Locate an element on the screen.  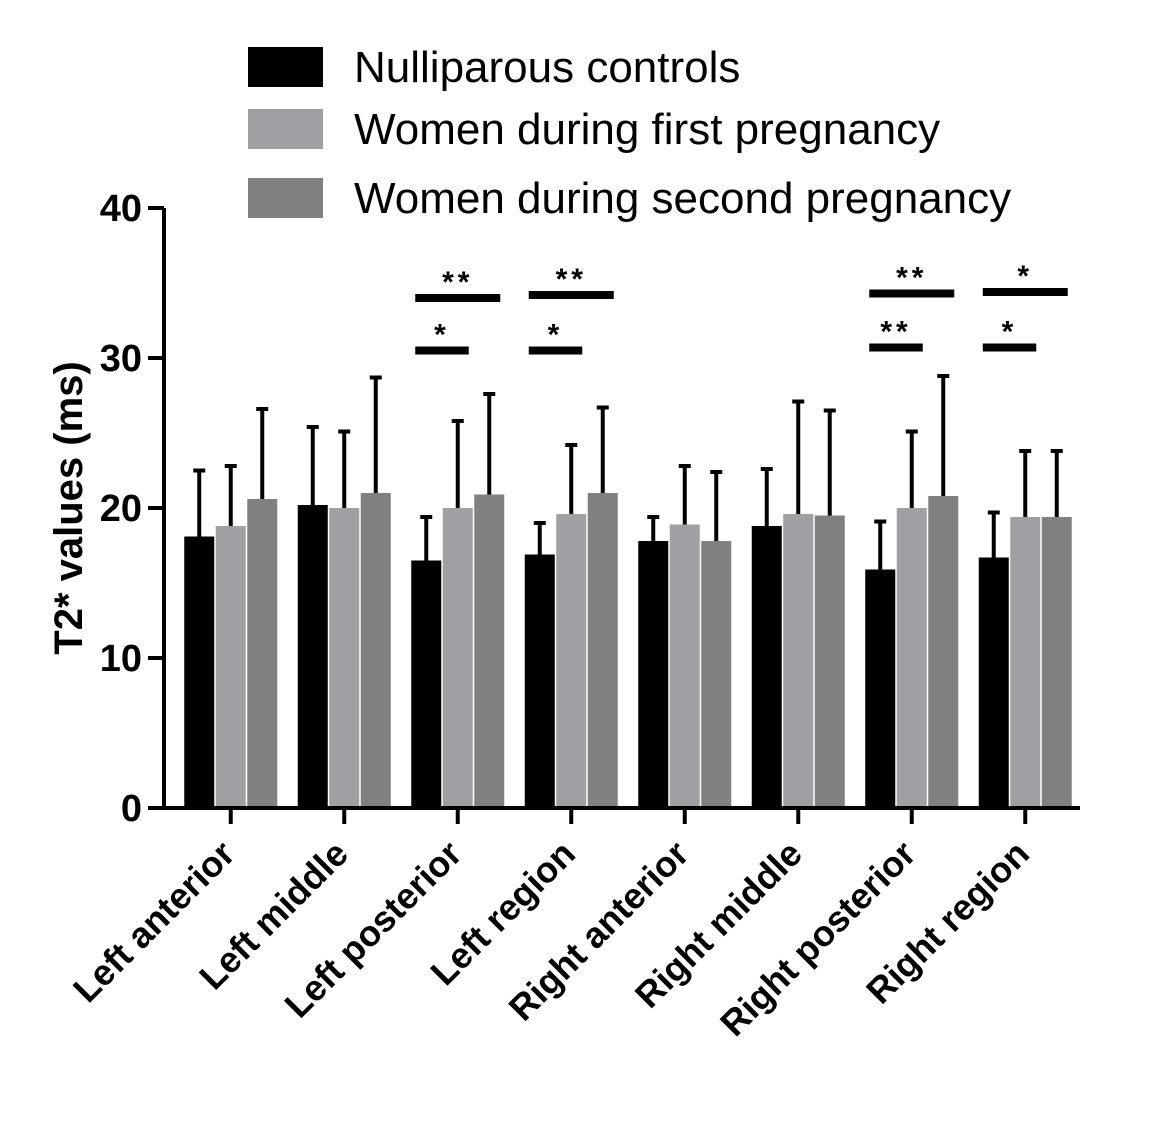
legend-label-series-2: Women during first pregnancy is located at coordinates (647, 129).